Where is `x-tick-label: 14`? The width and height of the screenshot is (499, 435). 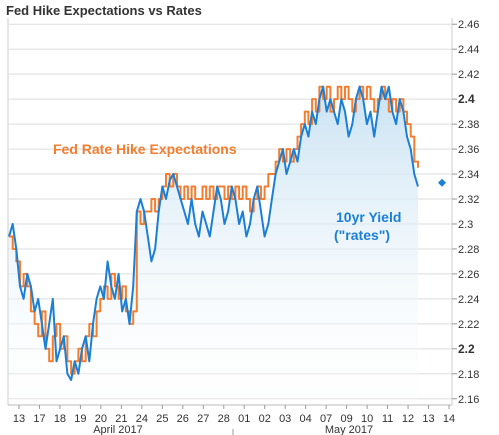 x-tick-label: 14 is located at coordinates (449, 419).